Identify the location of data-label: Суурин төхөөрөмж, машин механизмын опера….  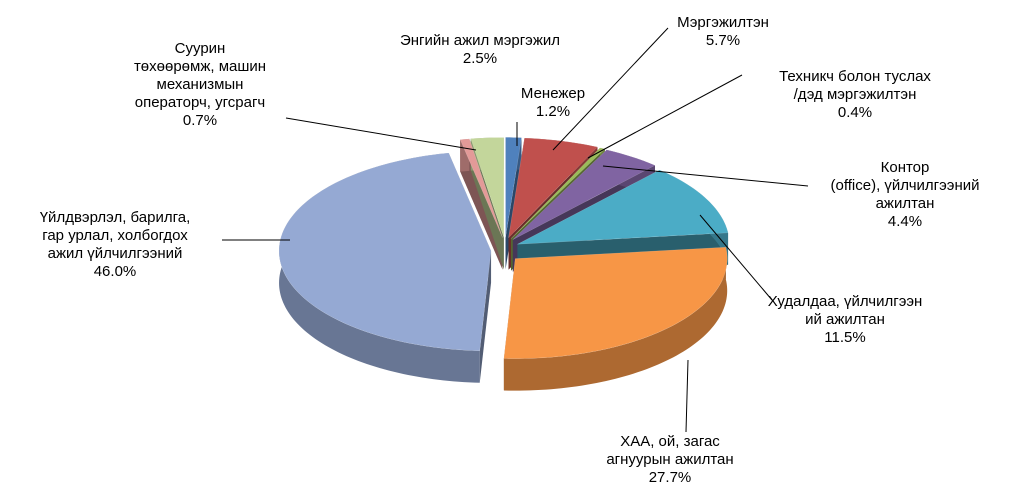
(200, 85).